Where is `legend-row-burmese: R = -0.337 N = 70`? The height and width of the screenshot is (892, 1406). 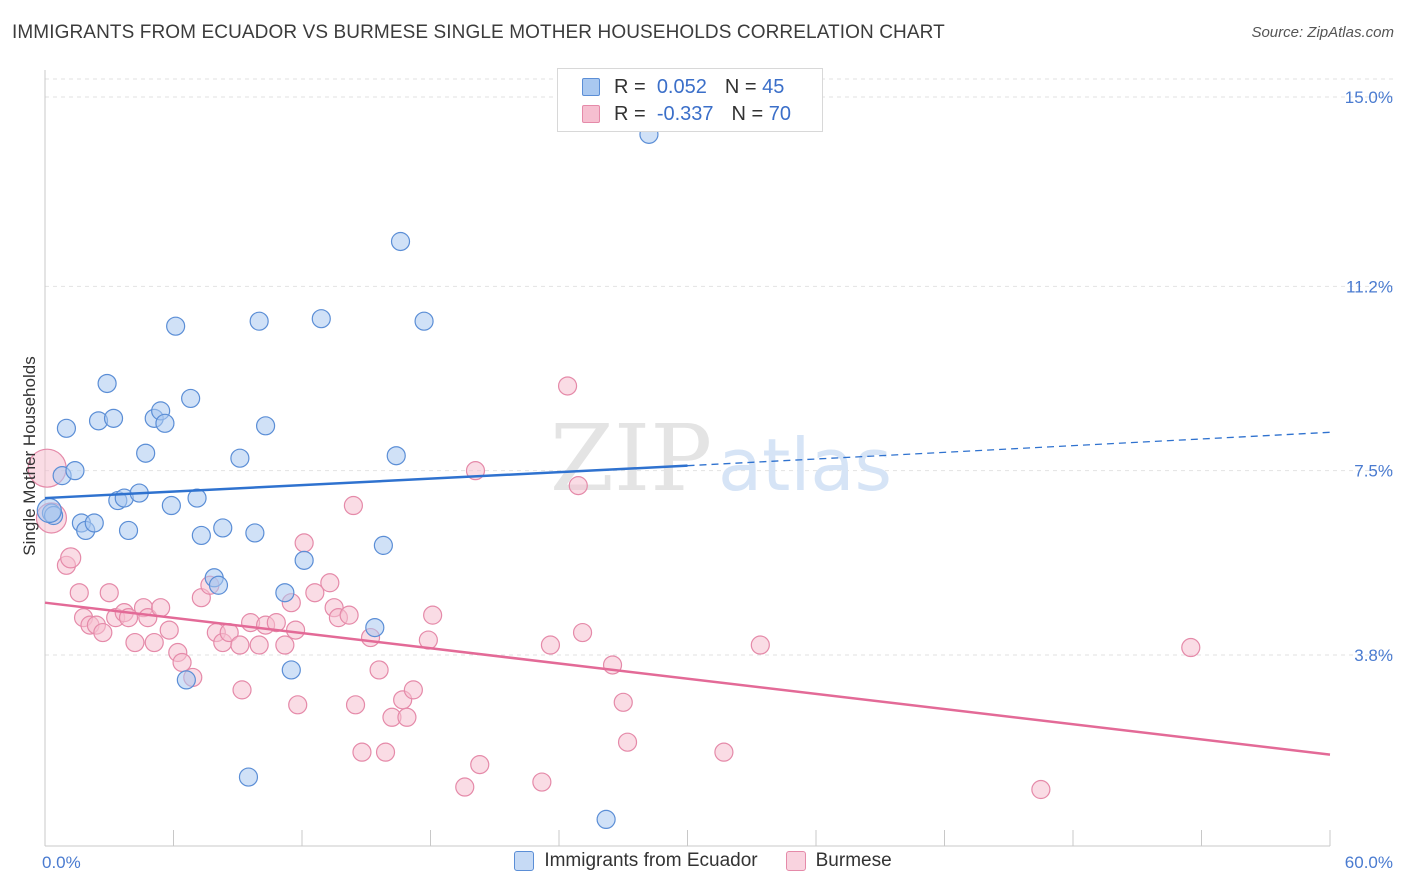 legend-row-burmese: R = -0.337 N = 70 is located at coordinates (686, 114).